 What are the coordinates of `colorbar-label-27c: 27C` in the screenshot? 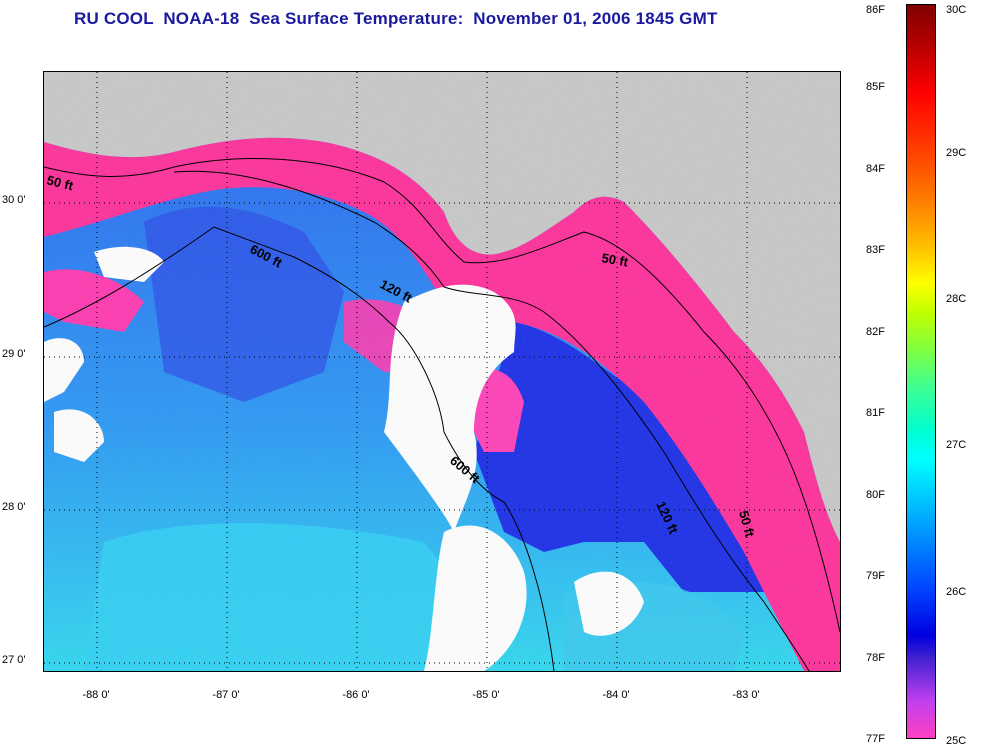 It's located at (956, 445).